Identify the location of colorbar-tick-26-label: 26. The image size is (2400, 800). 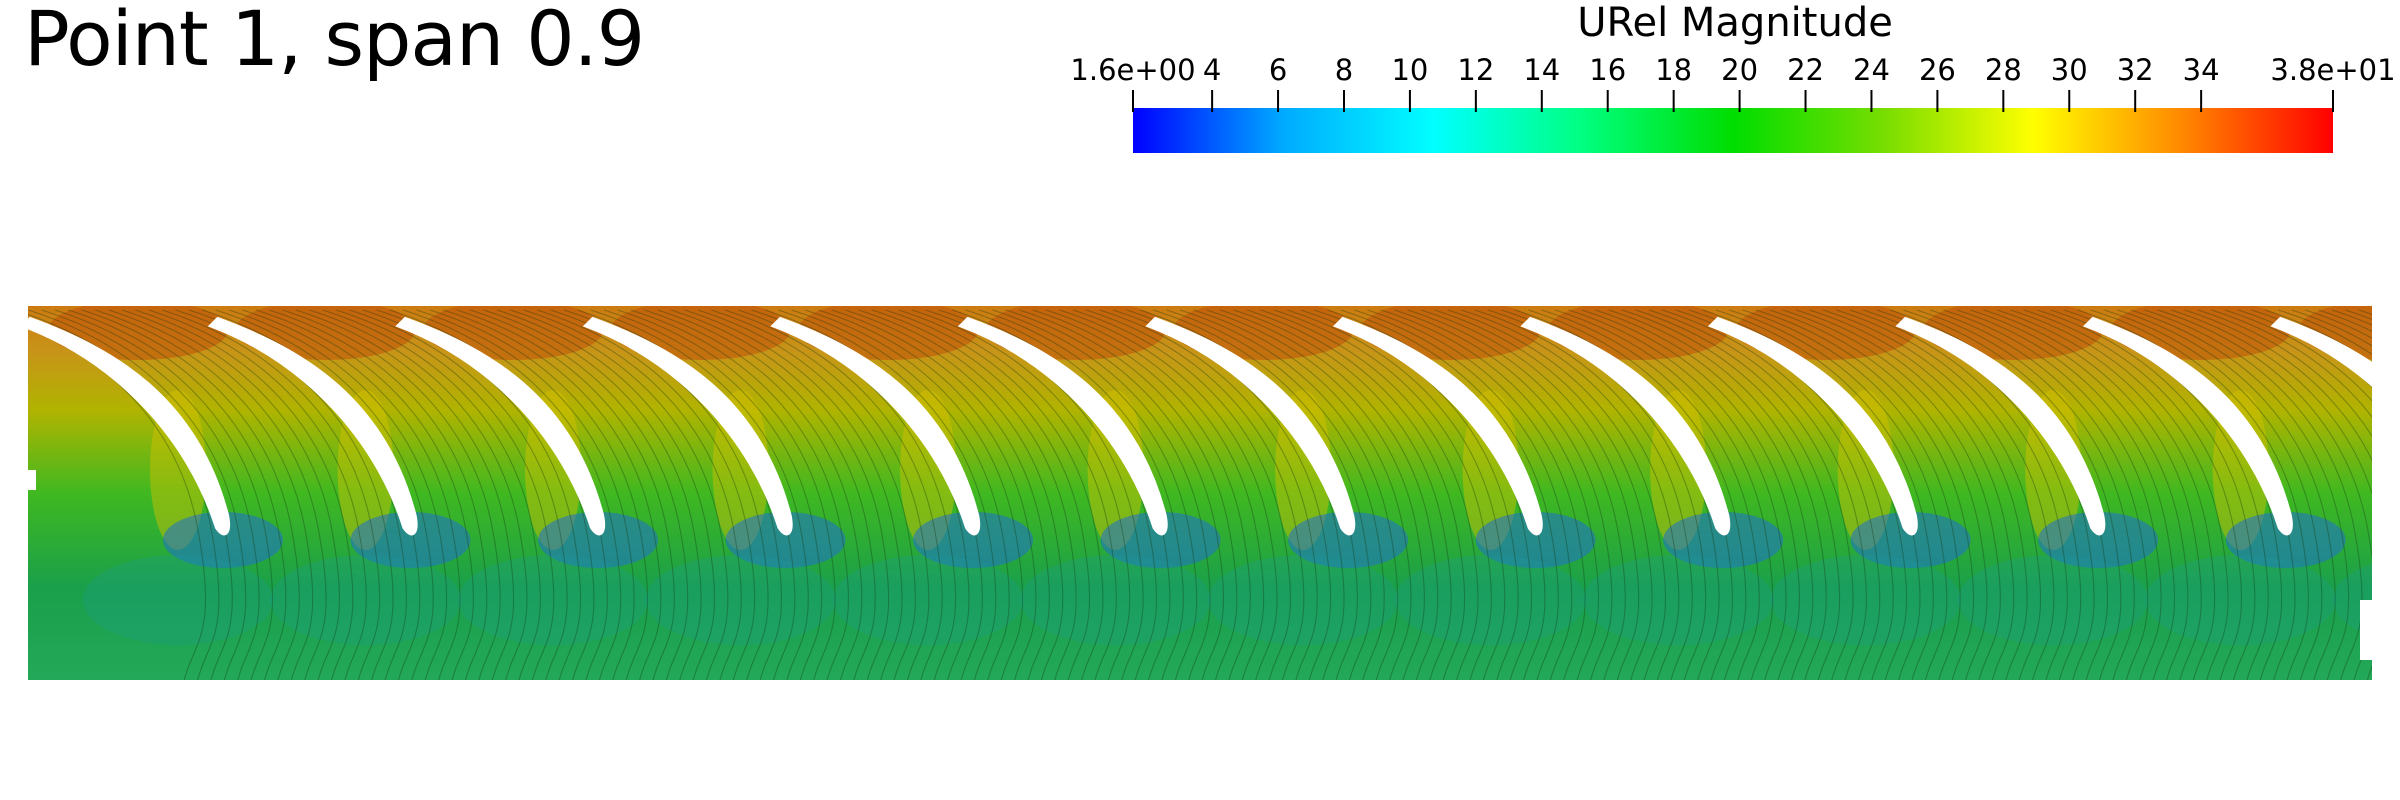
(1937, 70).